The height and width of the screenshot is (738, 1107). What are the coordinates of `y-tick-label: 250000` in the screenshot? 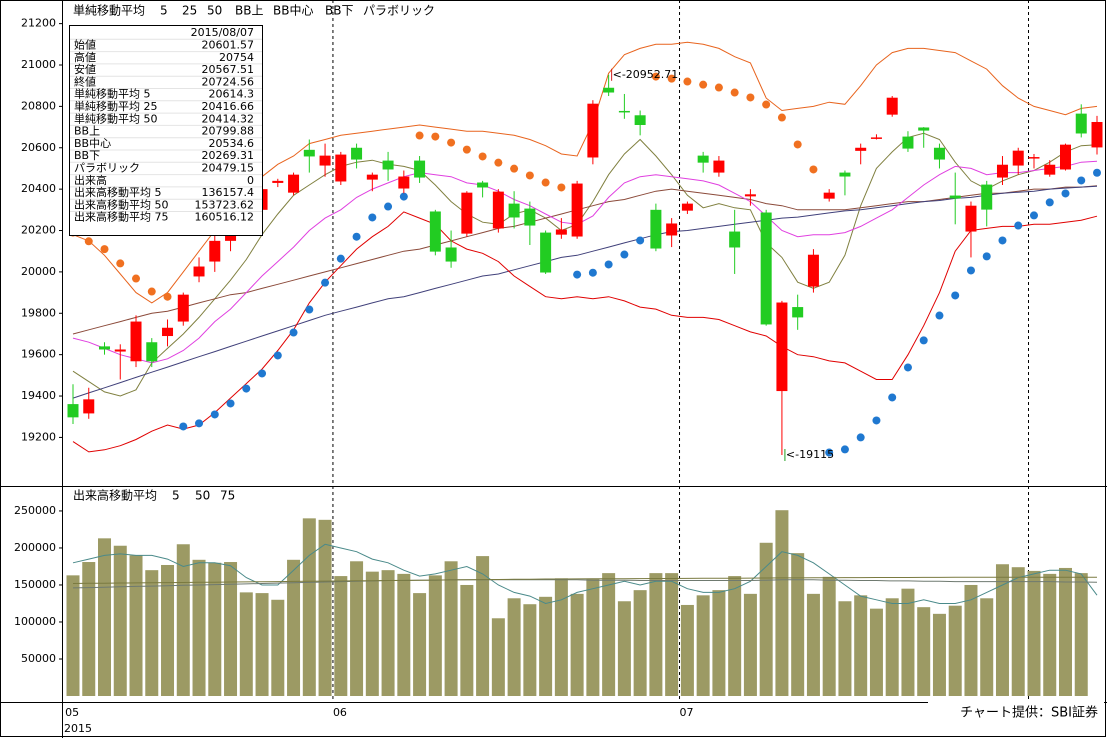 It's located at (35, 510).